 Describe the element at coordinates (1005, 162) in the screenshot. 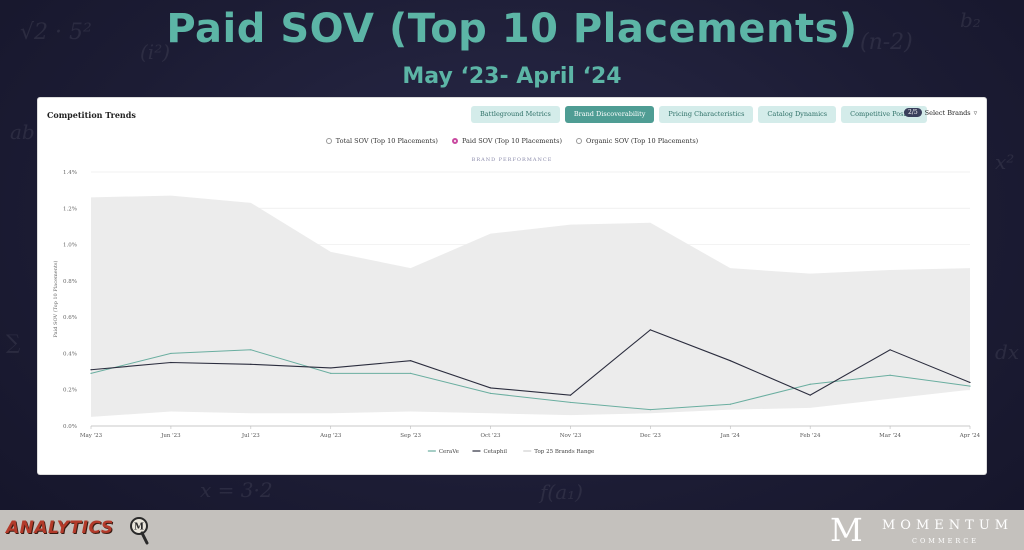

I see `background-math-decoration: x²` at that location.